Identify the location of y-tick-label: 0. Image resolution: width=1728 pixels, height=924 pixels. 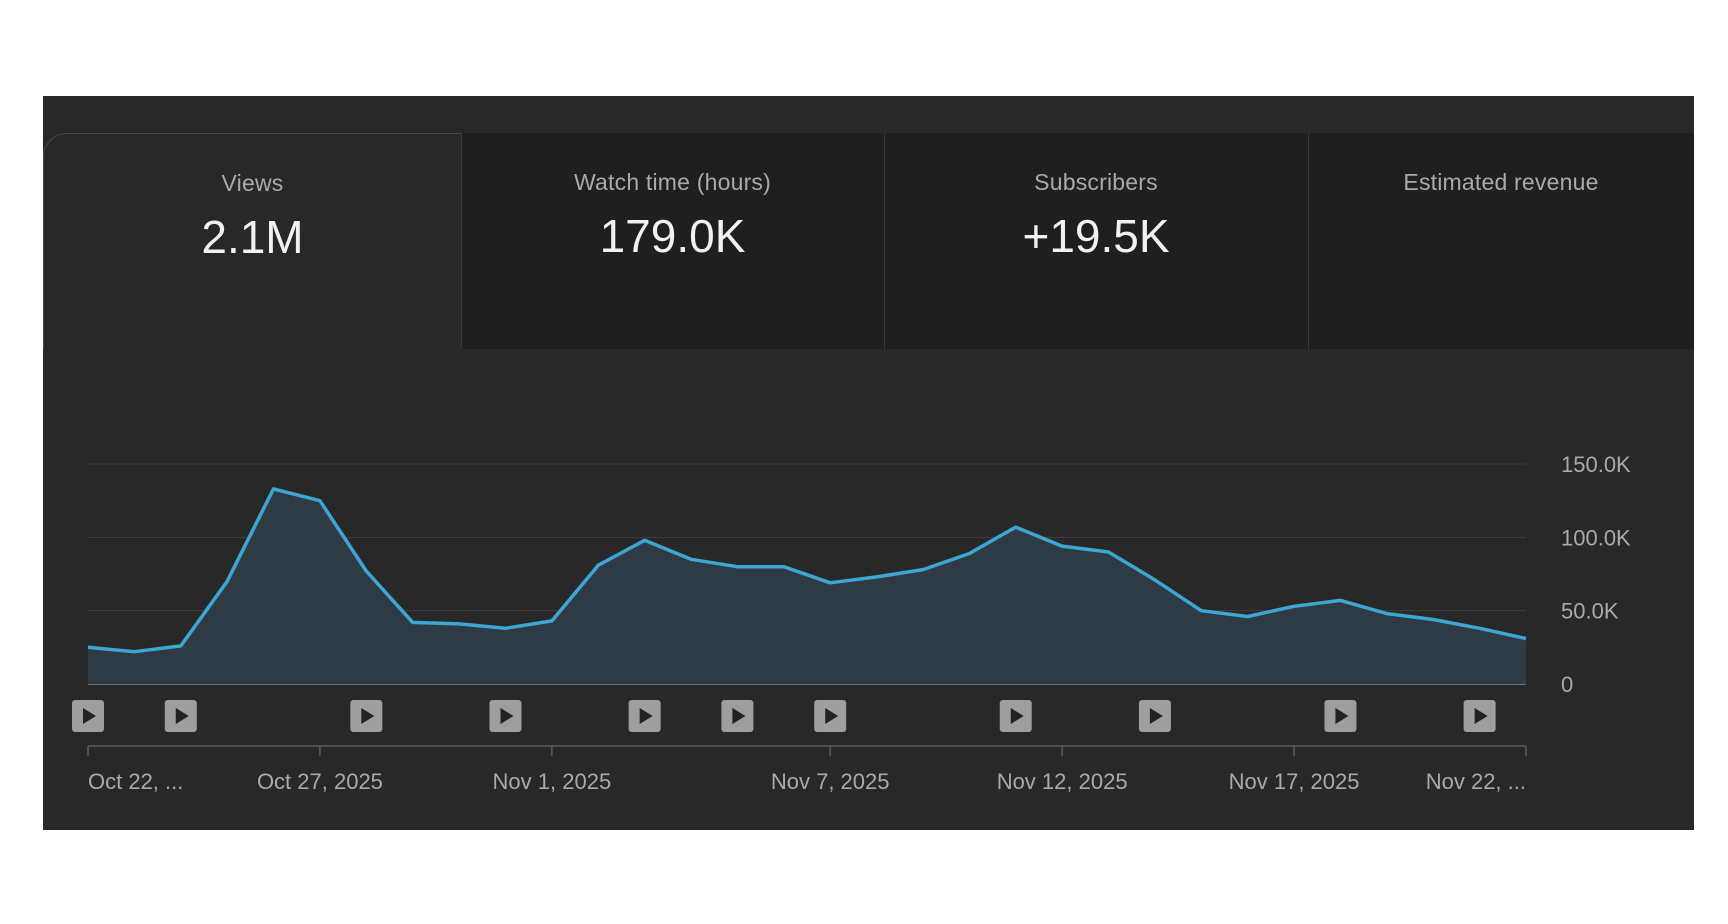
(1567, 684).